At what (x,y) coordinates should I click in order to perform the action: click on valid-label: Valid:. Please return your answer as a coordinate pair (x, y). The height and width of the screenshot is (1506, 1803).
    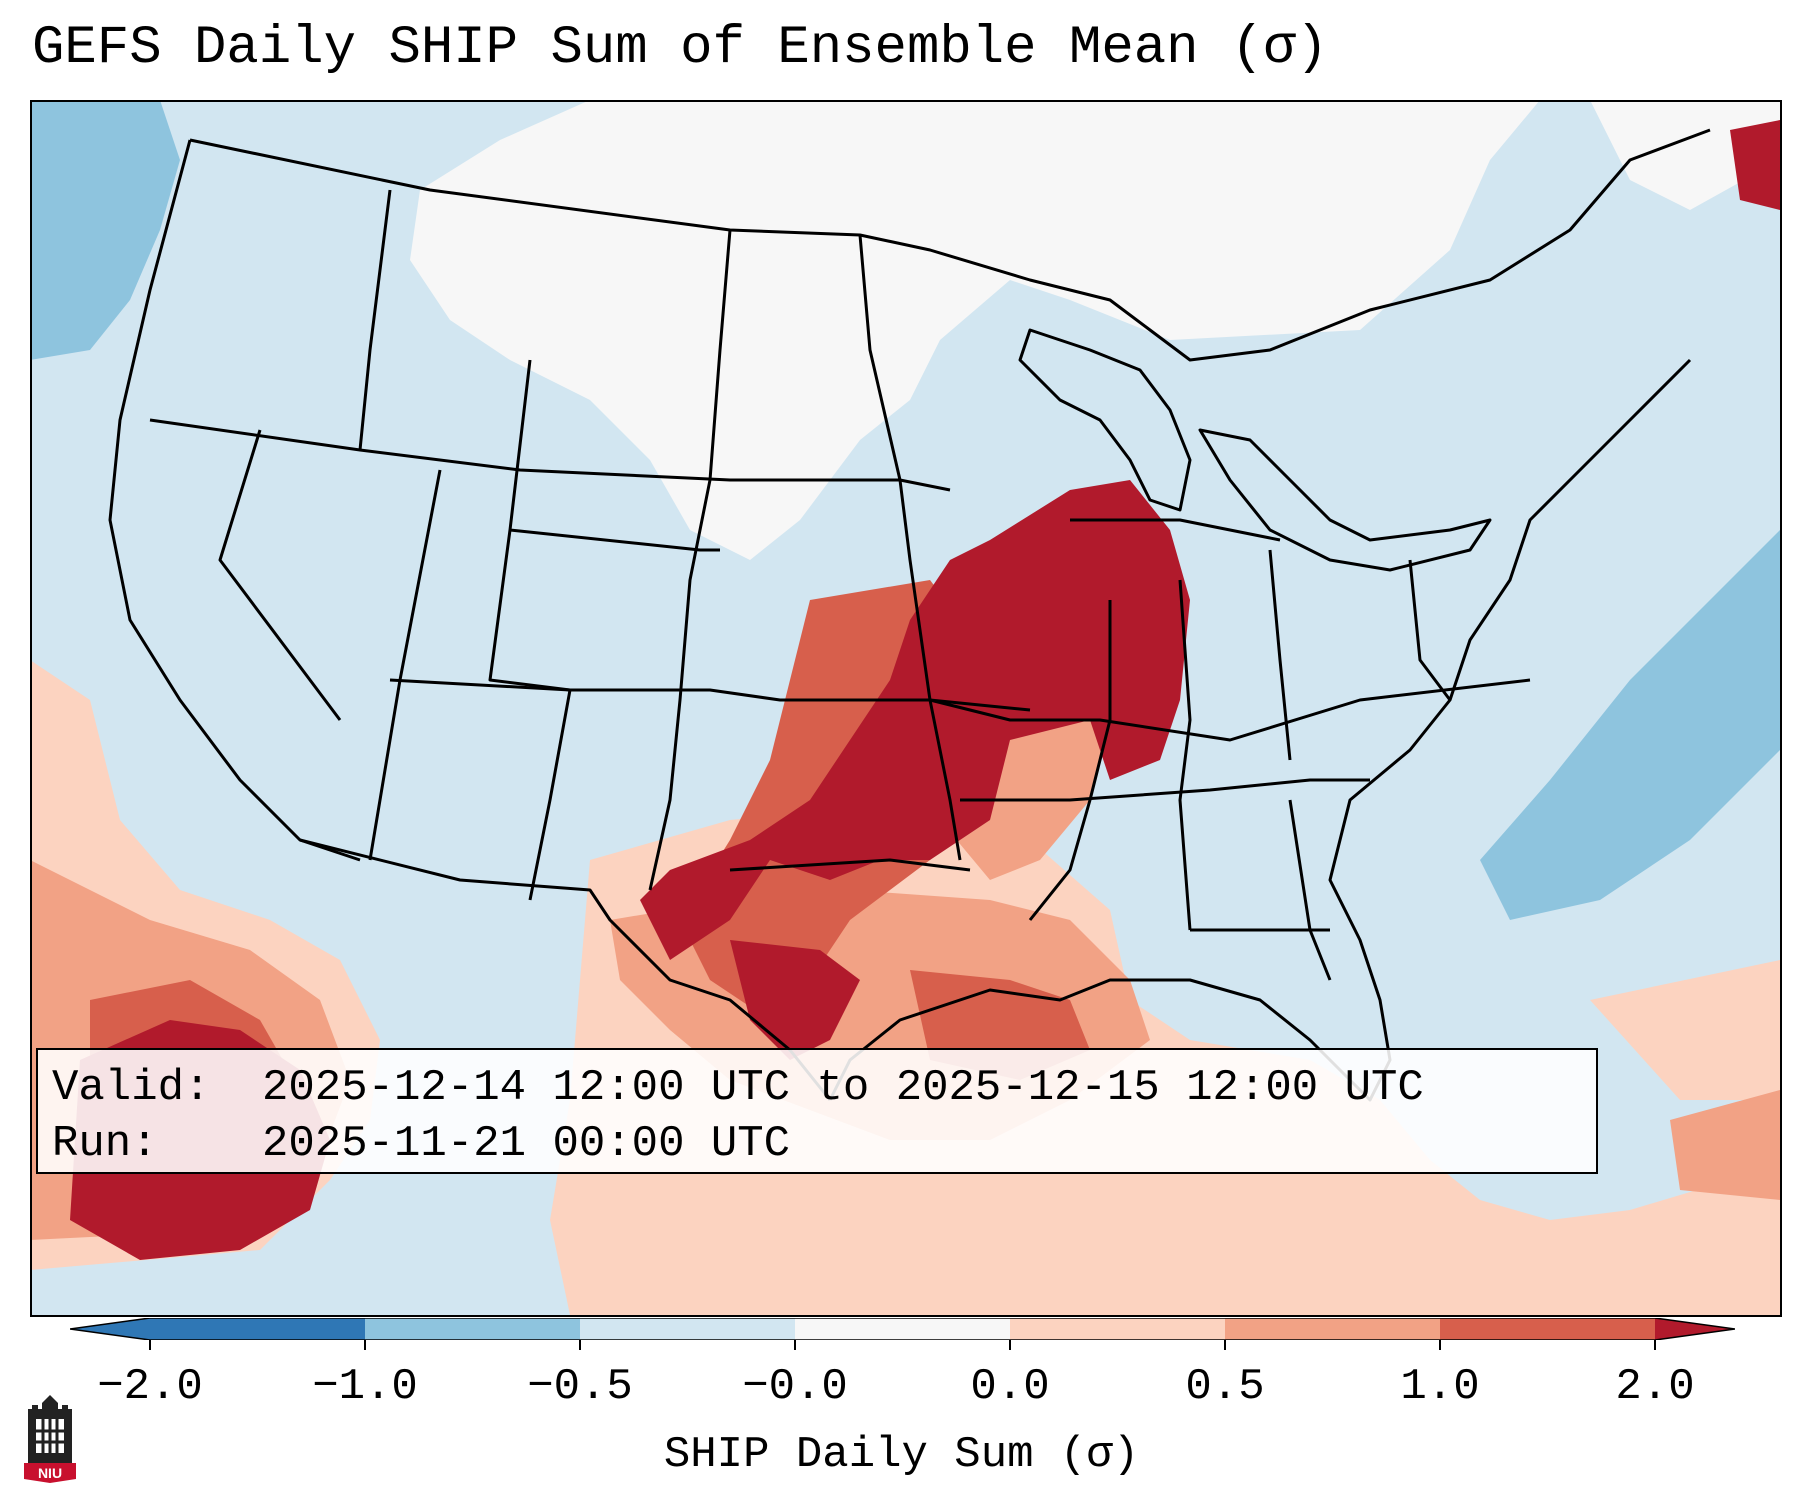
    Looking at the image, I should click on (131, 1088).